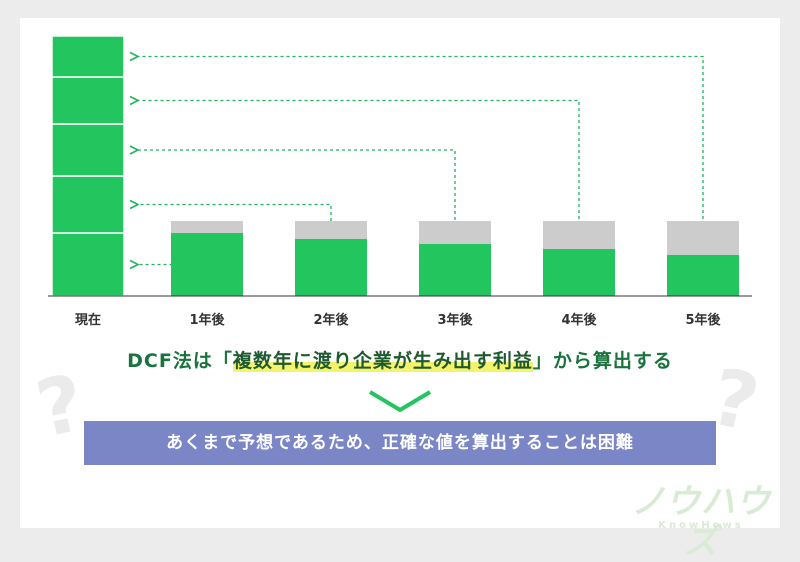  I want to click on statement-before: DCF法は「, so click(180, 361).